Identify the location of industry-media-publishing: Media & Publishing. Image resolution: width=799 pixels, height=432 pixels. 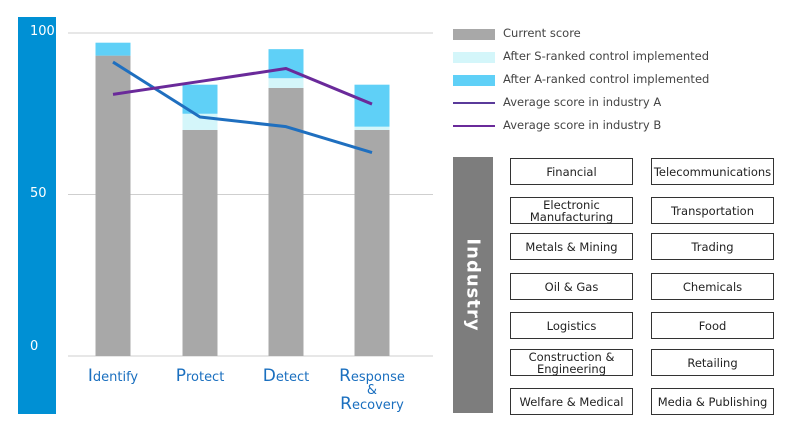
(712, 401).